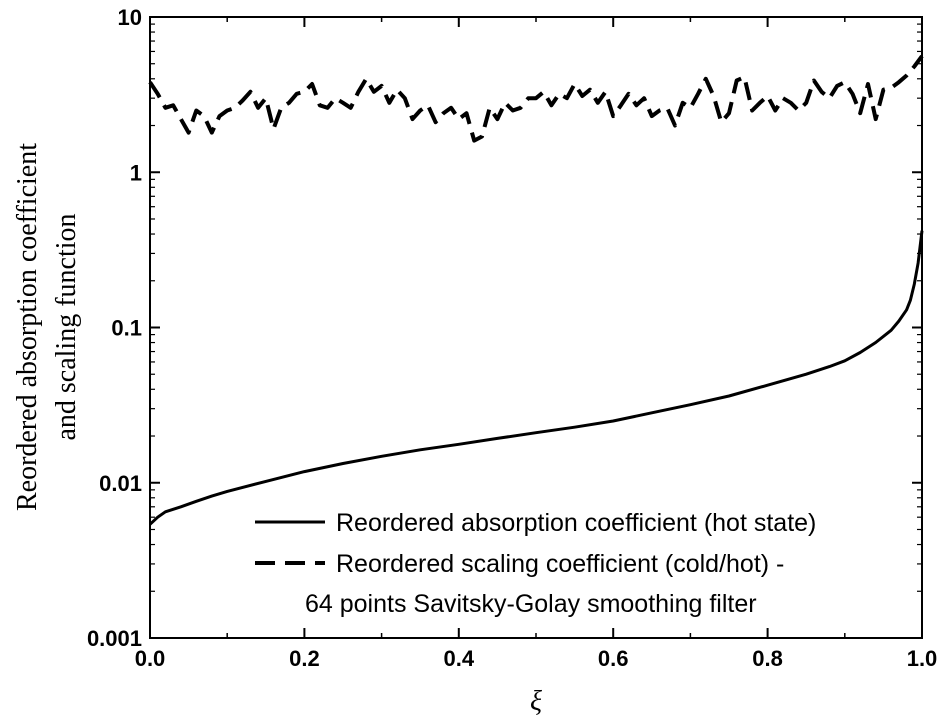 This screenshot has width=946, height=723. I want to click on x-tick-label: 1.0, so click(922, 658).